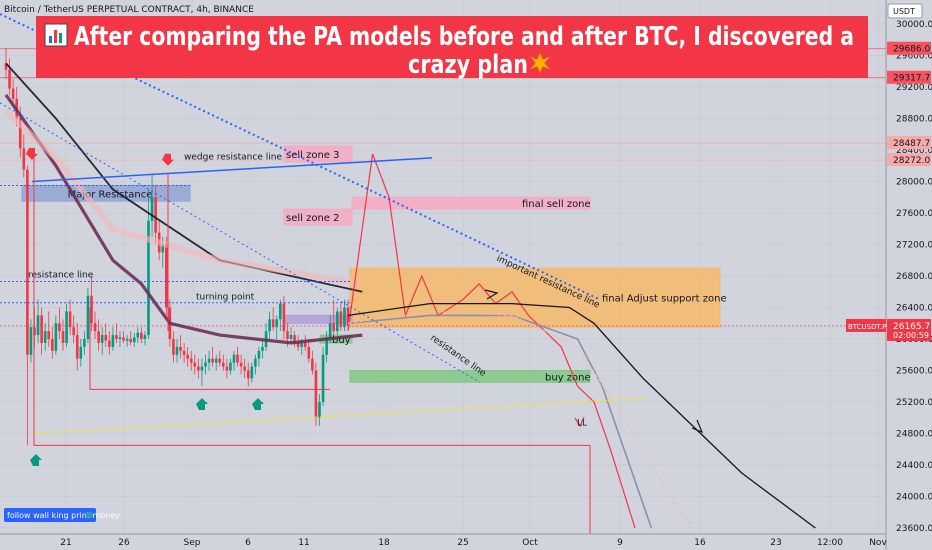  I want to click on zone-label: final sell zone, so click(556, 204).